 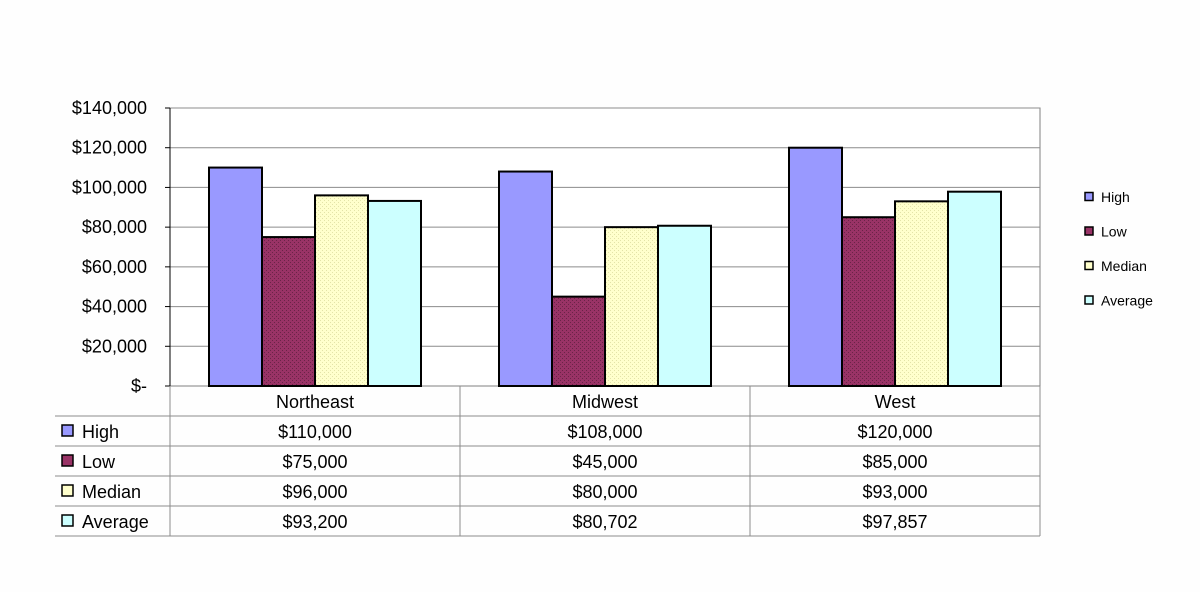 I want to click on bar-median-midwest, so click(x=631, y=306).